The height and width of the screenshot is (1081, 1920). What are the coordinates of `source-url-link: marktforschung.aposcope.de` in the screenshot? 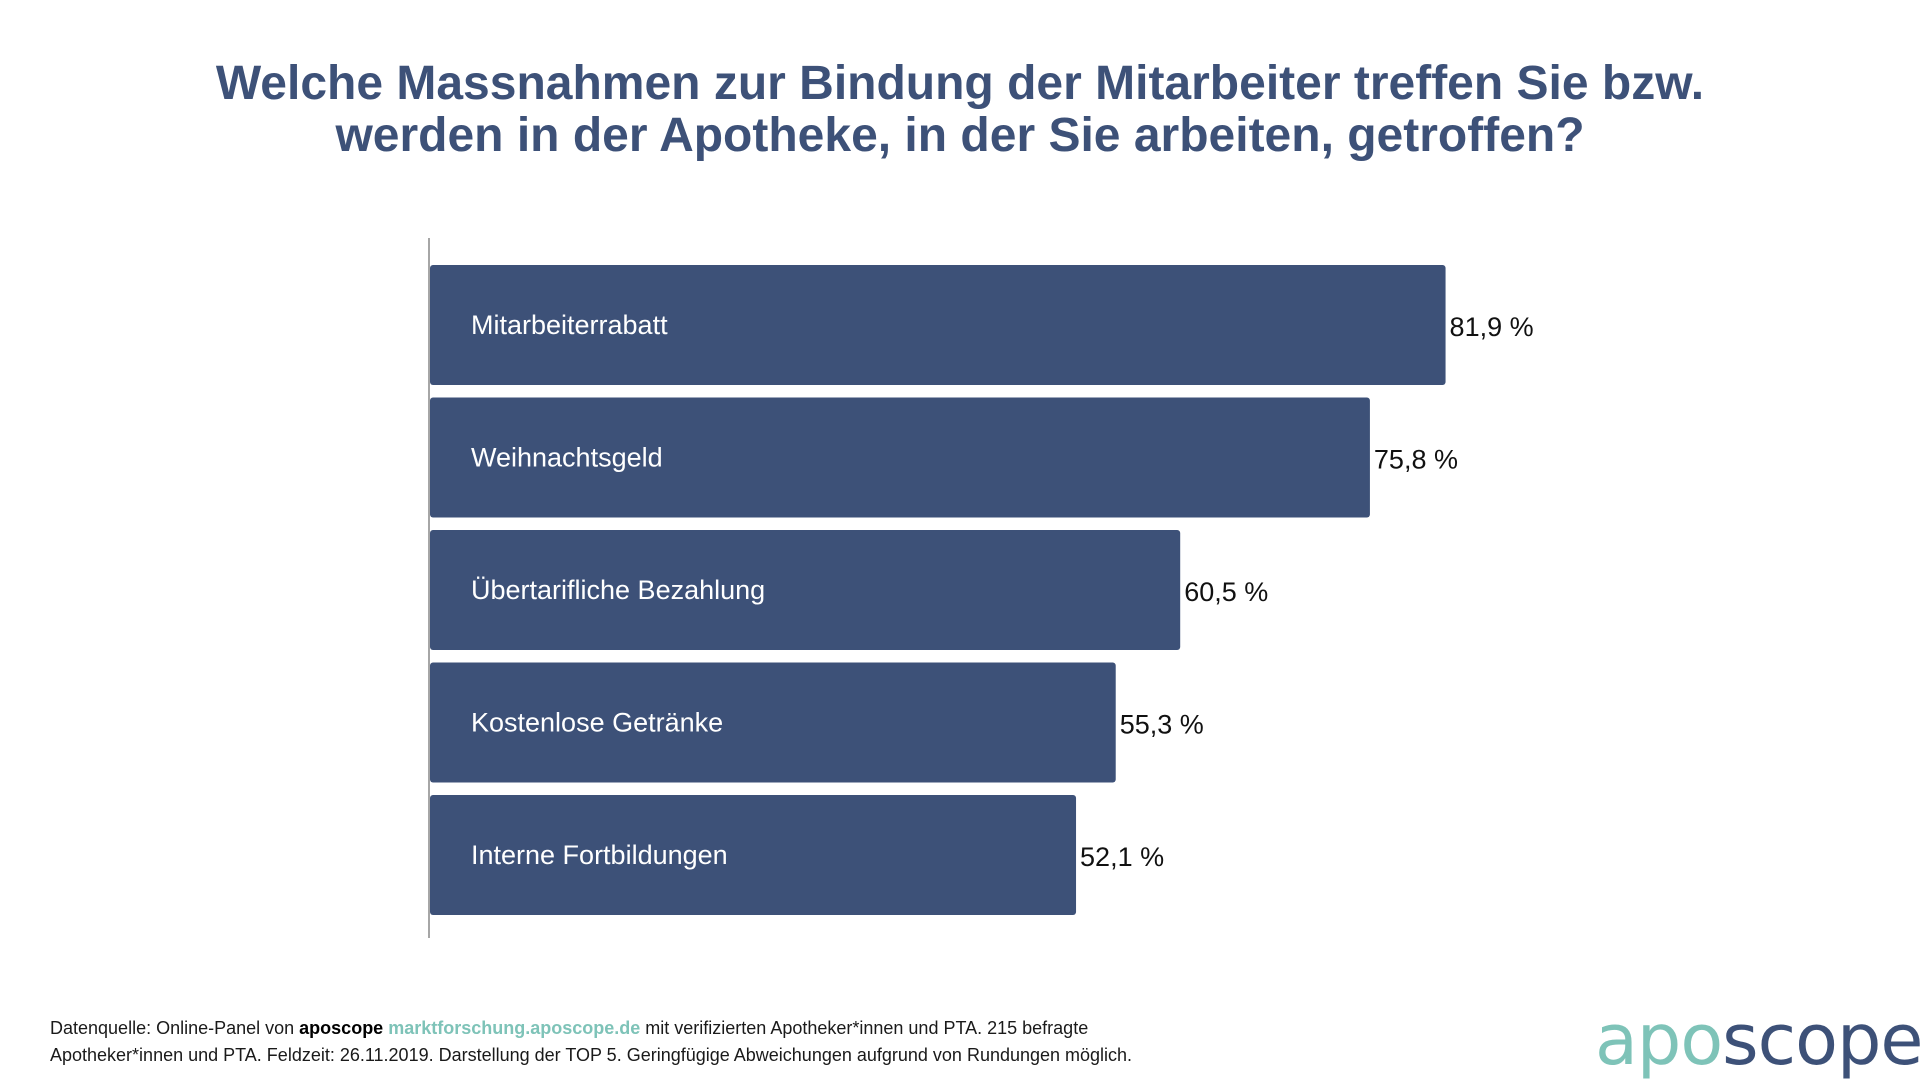 It's located at (514, 1028).